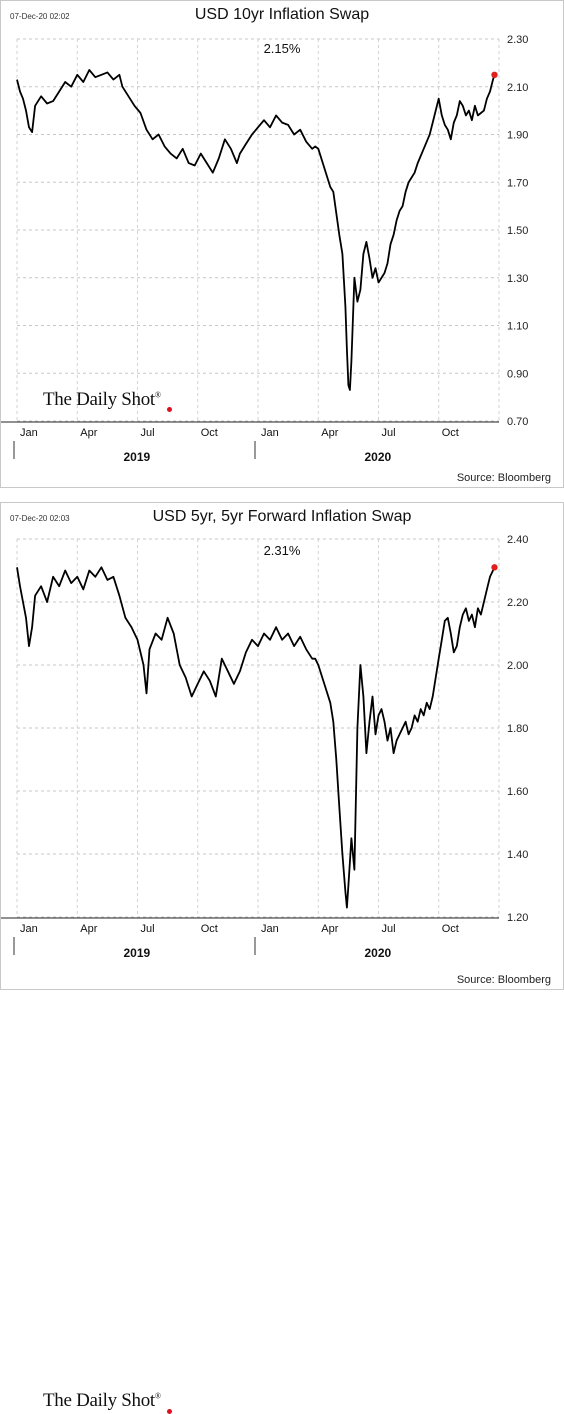 The width and height of the screenshot is (564, 1414). What do you see at coordinates (517, 603) in the screenshot?
I see `y-tick-label: 2.20` at bounding box center [517, 603].